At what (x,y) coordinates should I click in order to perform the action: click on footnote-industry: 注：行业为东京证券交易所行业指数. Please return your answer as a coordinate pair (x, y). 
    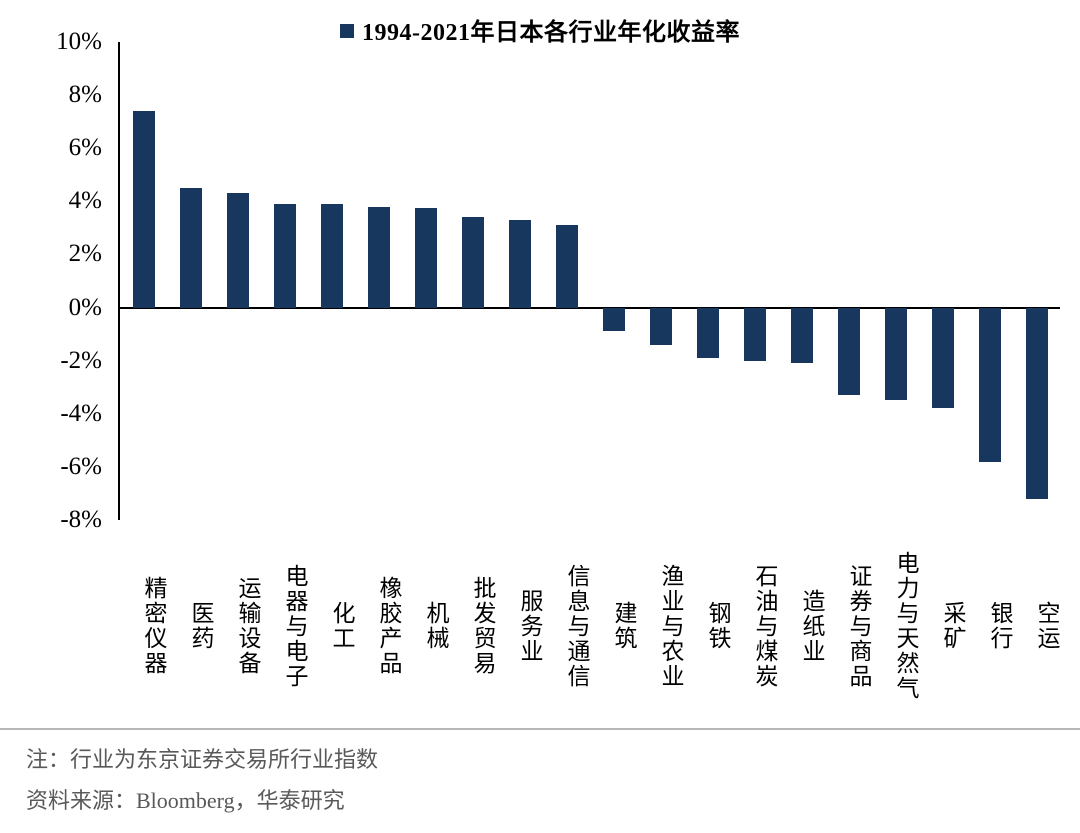
    Looking at the image, I should click on (202, 759).